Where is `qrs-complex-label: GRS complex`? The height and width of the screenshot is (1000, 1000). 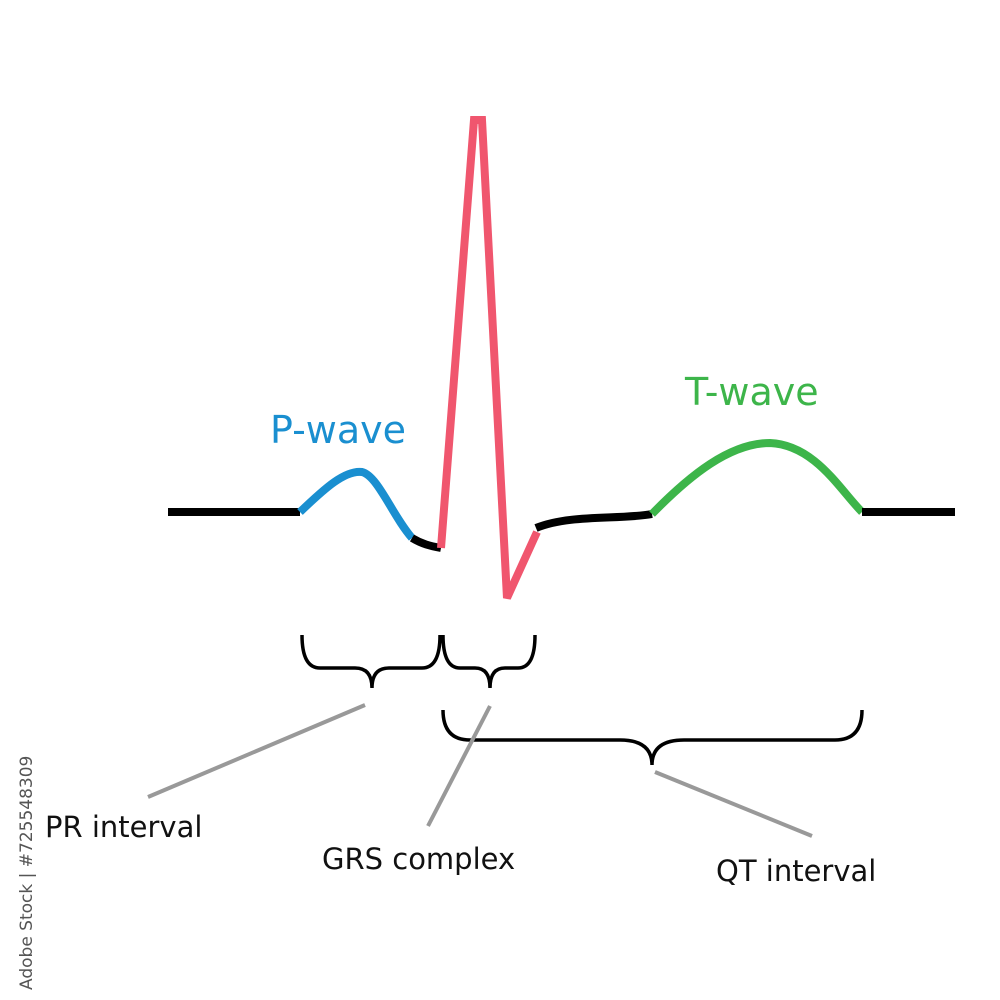 qrs-complex-label: GRS complex is located at coordinates (418, 859).